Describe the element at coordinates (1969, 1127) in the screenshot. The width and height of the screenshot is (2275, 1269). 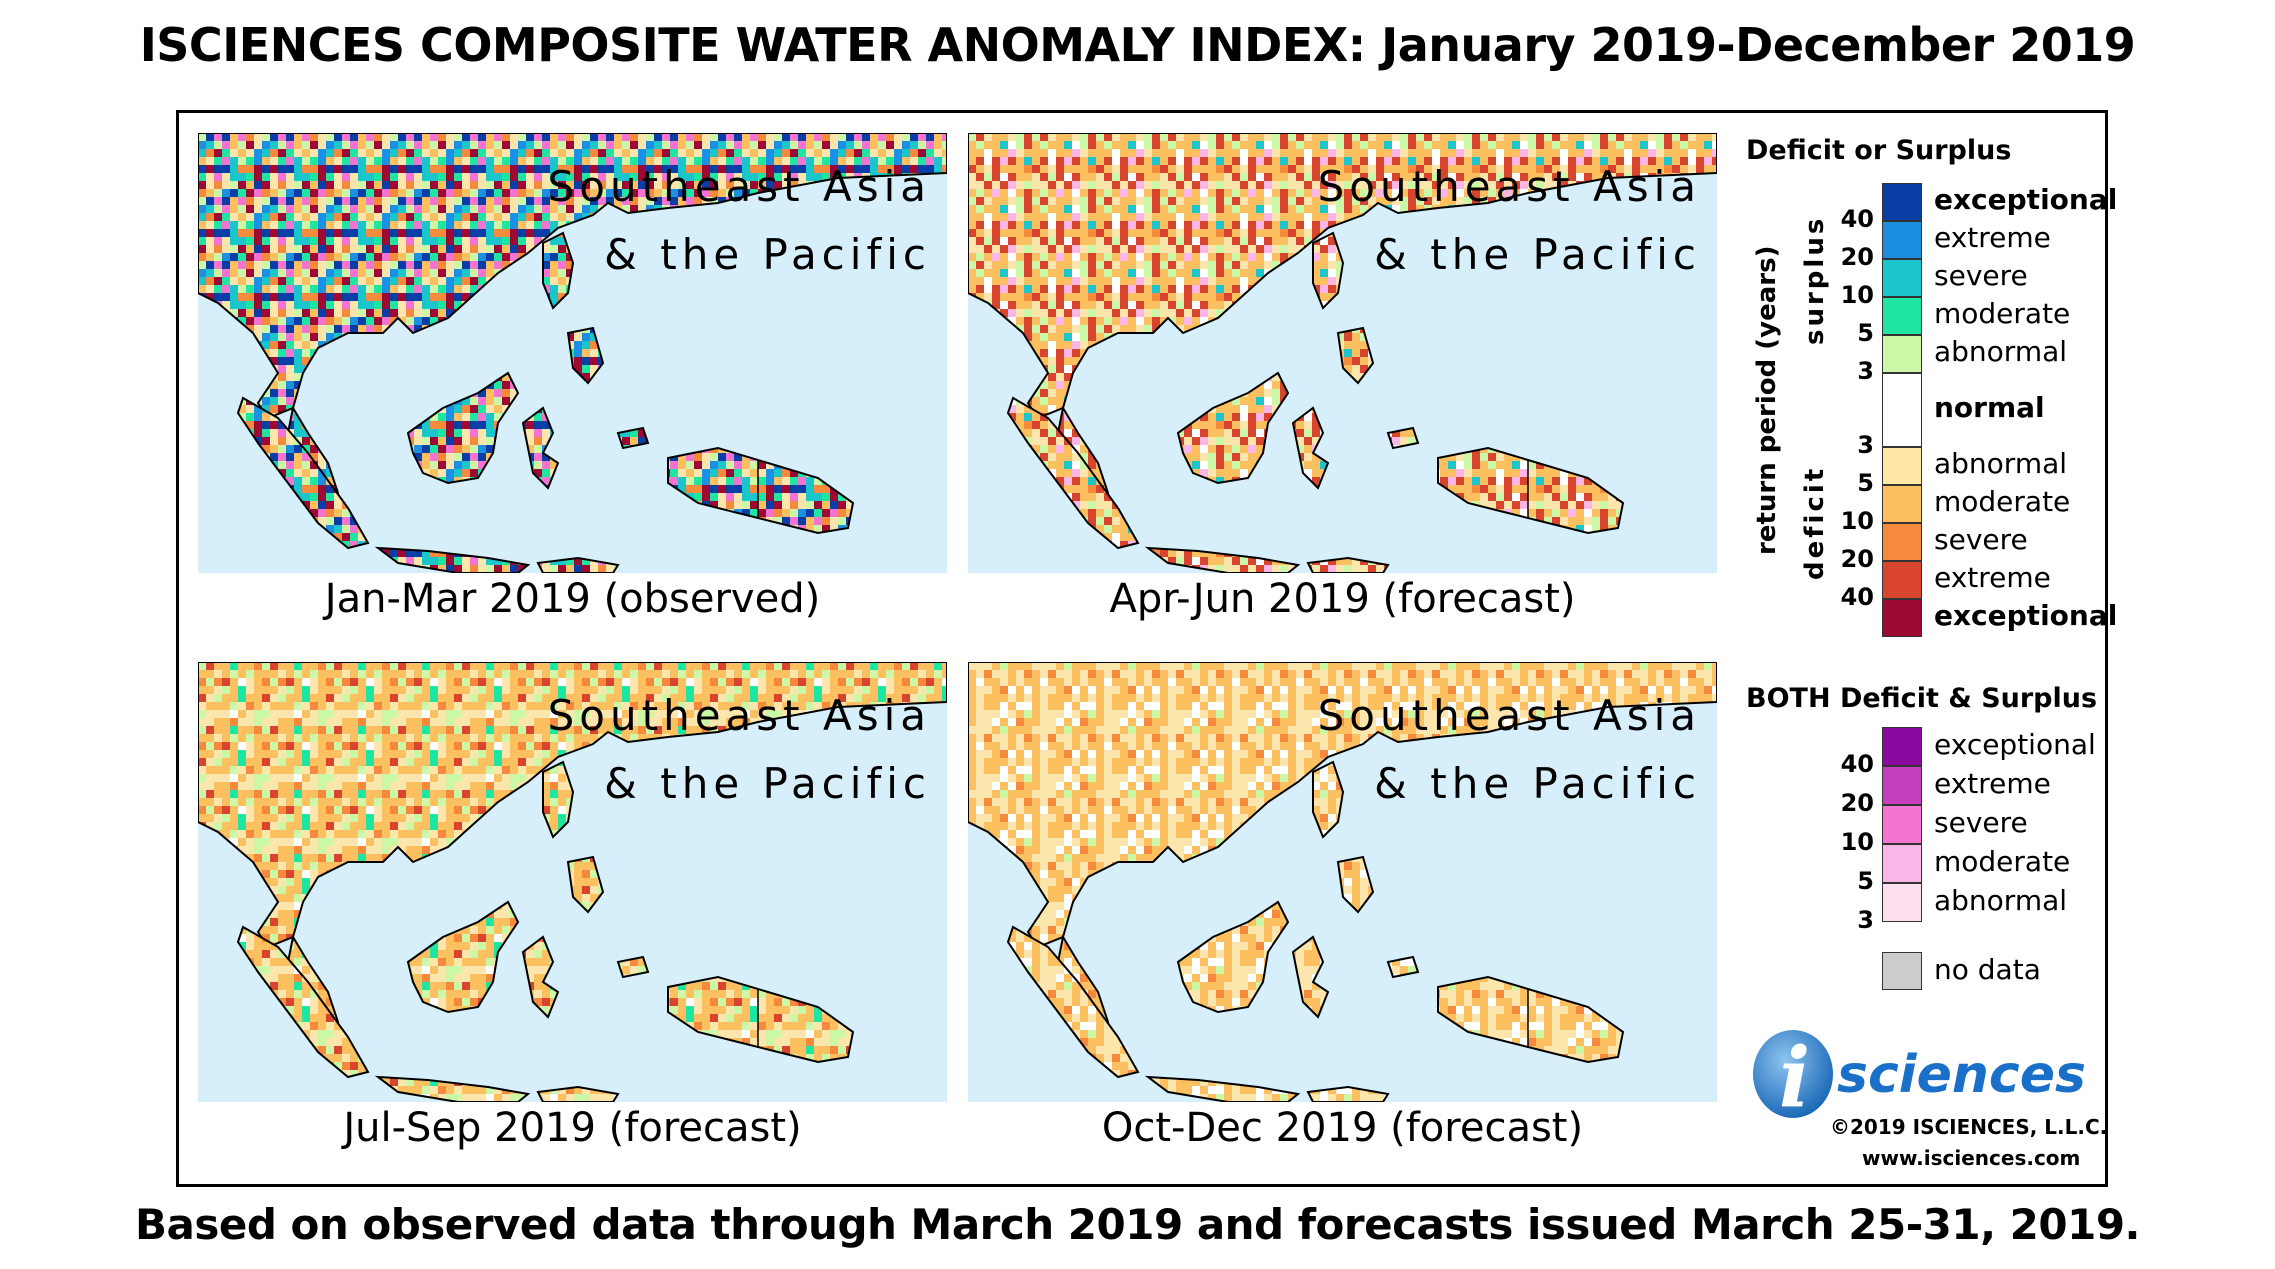
I see `copyright: ©2019 ISCIENCES, L.L.C.` at that location.